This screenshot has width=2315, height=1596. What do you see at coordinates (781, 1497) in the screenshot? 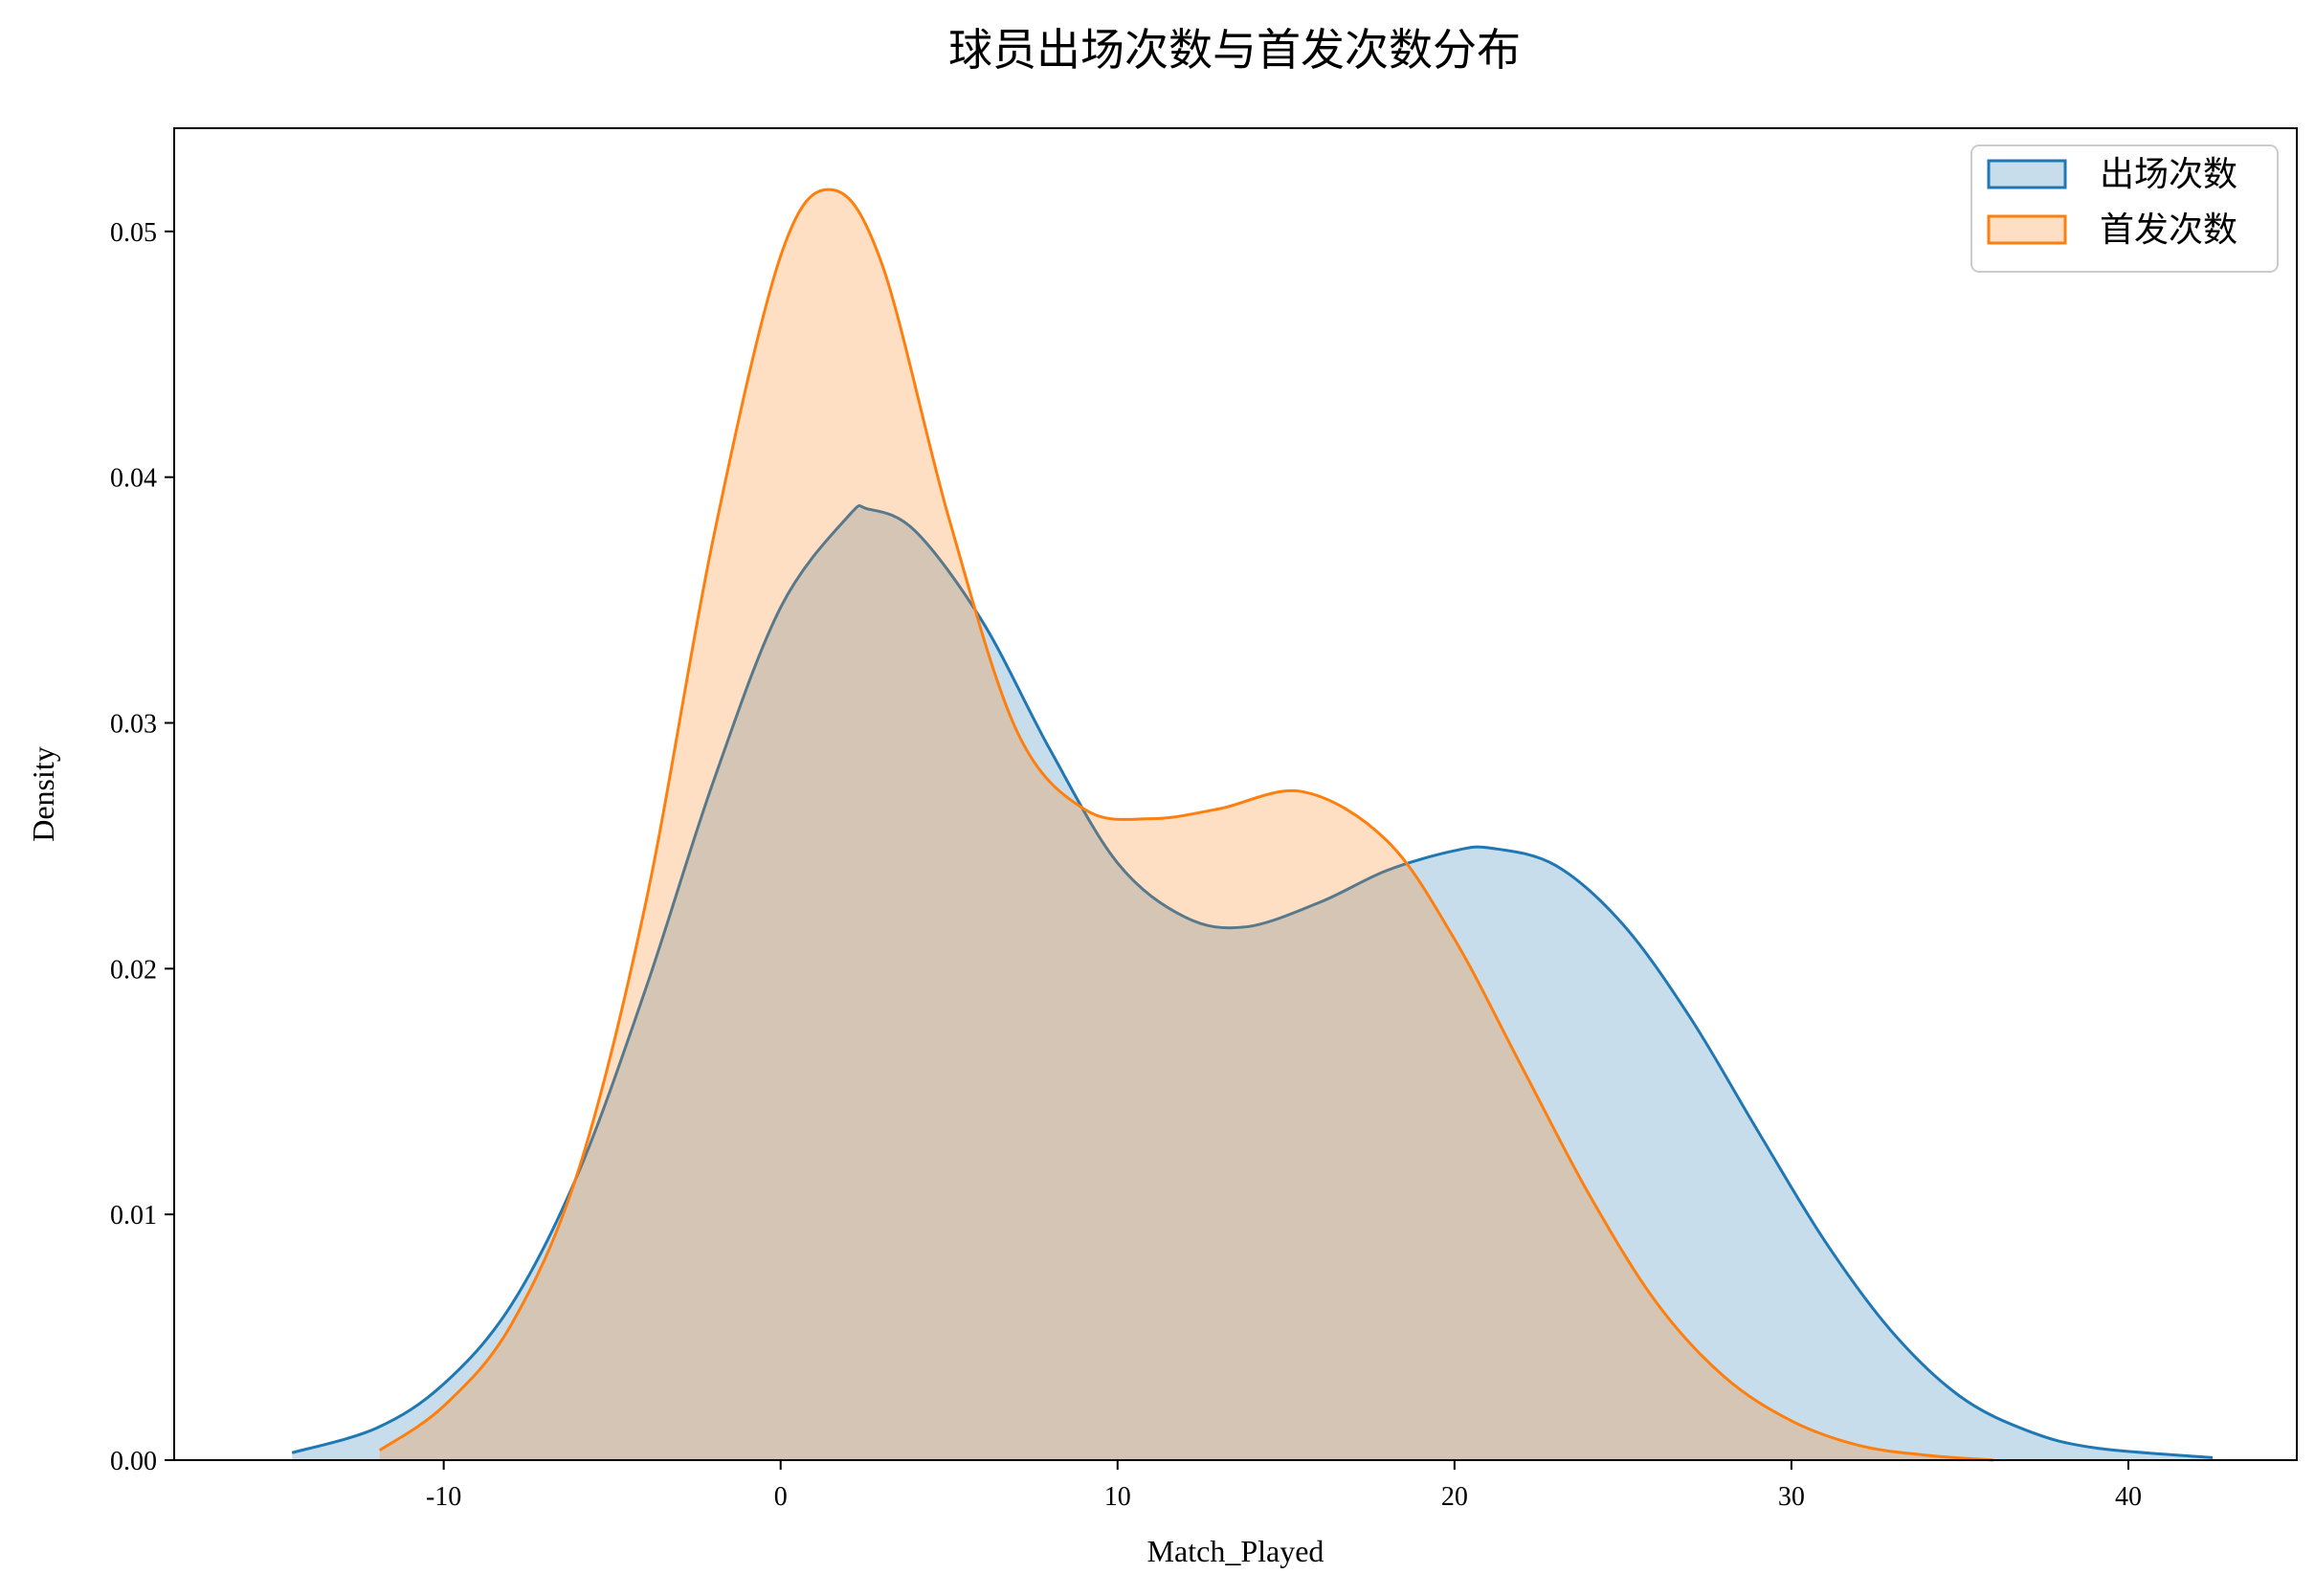
I see `x-tick-label: 0` at bounding box center [781, 1497].